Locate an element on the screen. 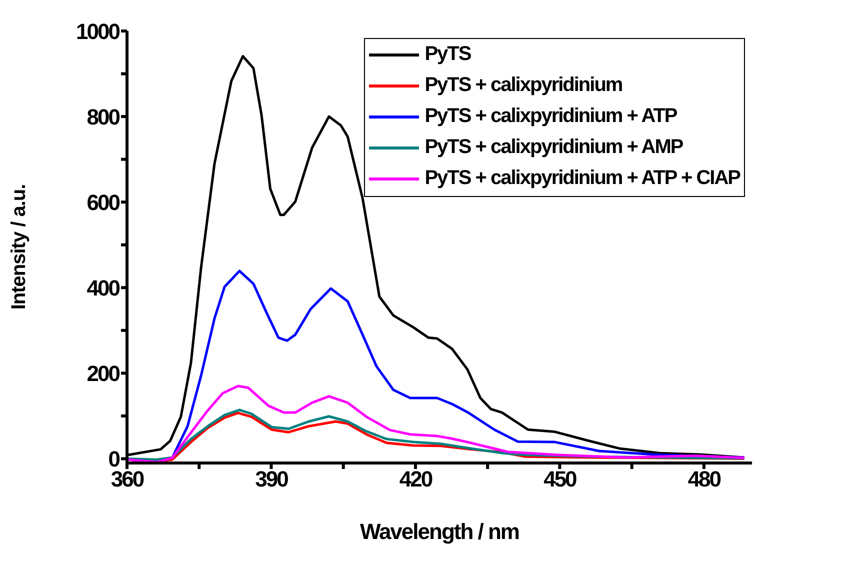 Image resolution: width=853 pixels, height=561 pixels. y-tick-label: 1000 is located at coordinates (98, 31).